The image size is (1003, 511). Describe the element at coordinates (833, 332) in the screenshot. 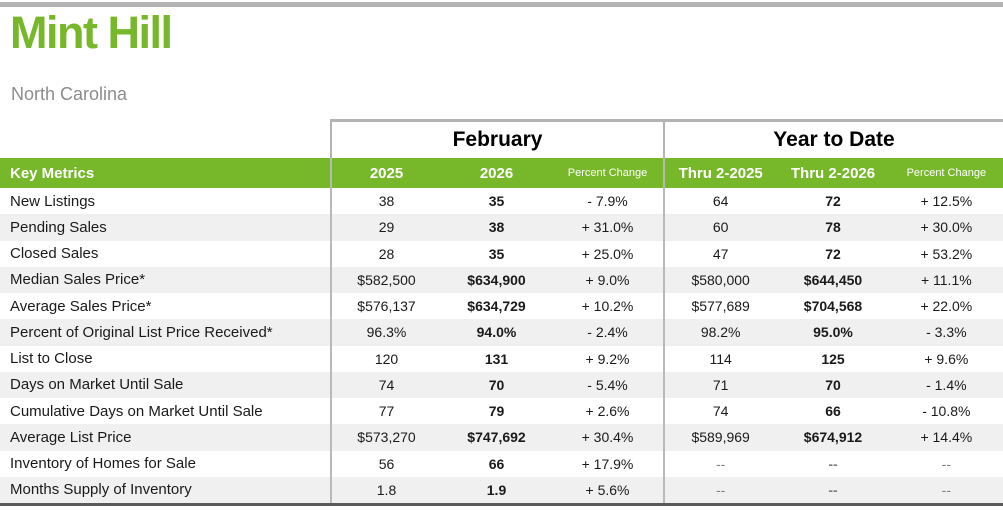

I see `value-cell: 95.0%` at that location.